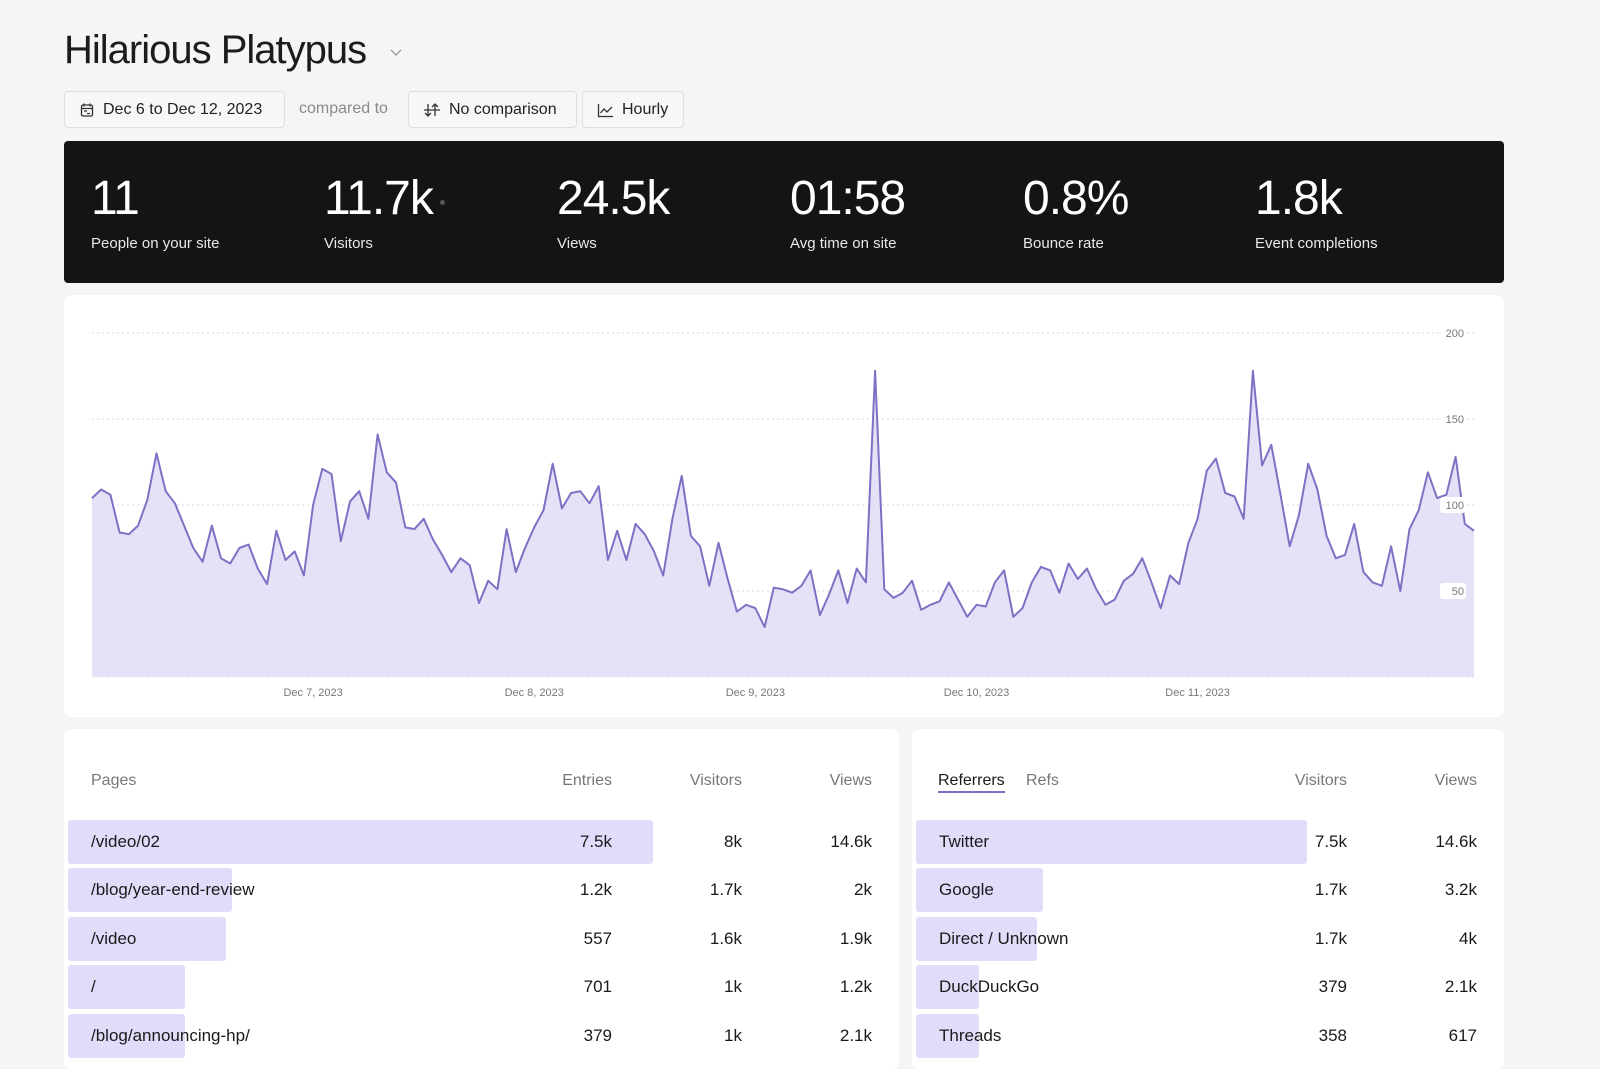  What do you see at coordinates (847, 199) in the screenshot?
I see `stat-value: 01:58` at bounding box center [847, 199].